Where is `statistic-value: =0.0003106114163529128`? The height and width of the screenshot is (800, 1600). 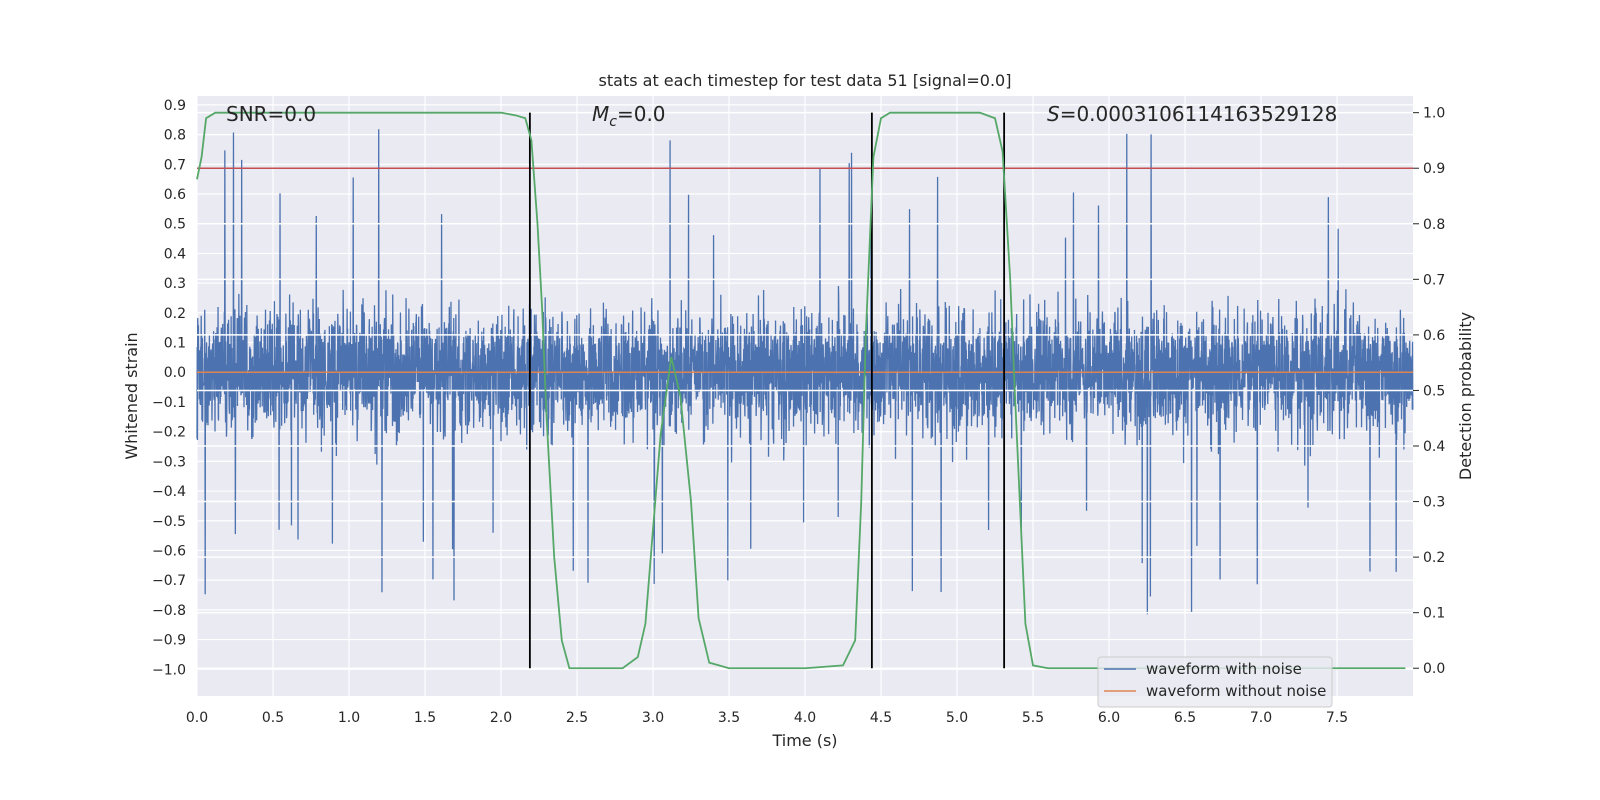 statistic-value: =0.0003106114163529128 is located at coordinates (1199, 114).